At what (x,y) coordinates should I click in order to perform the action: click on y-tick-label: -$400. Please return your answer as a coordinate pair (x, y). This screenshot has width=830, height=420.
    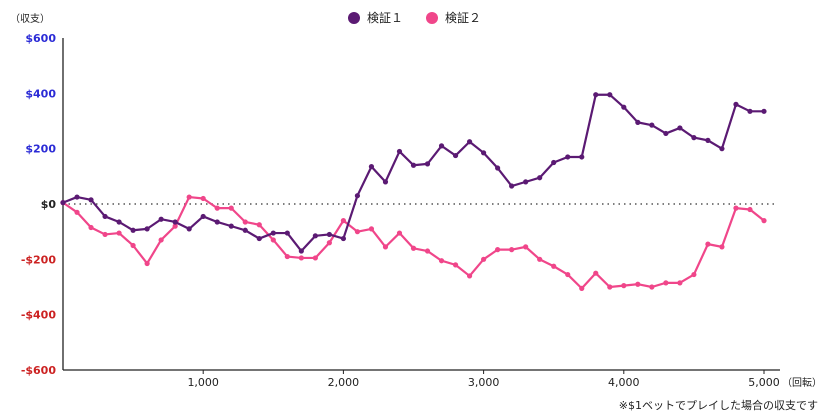
    Looking at the image, I should click on (39, 315).